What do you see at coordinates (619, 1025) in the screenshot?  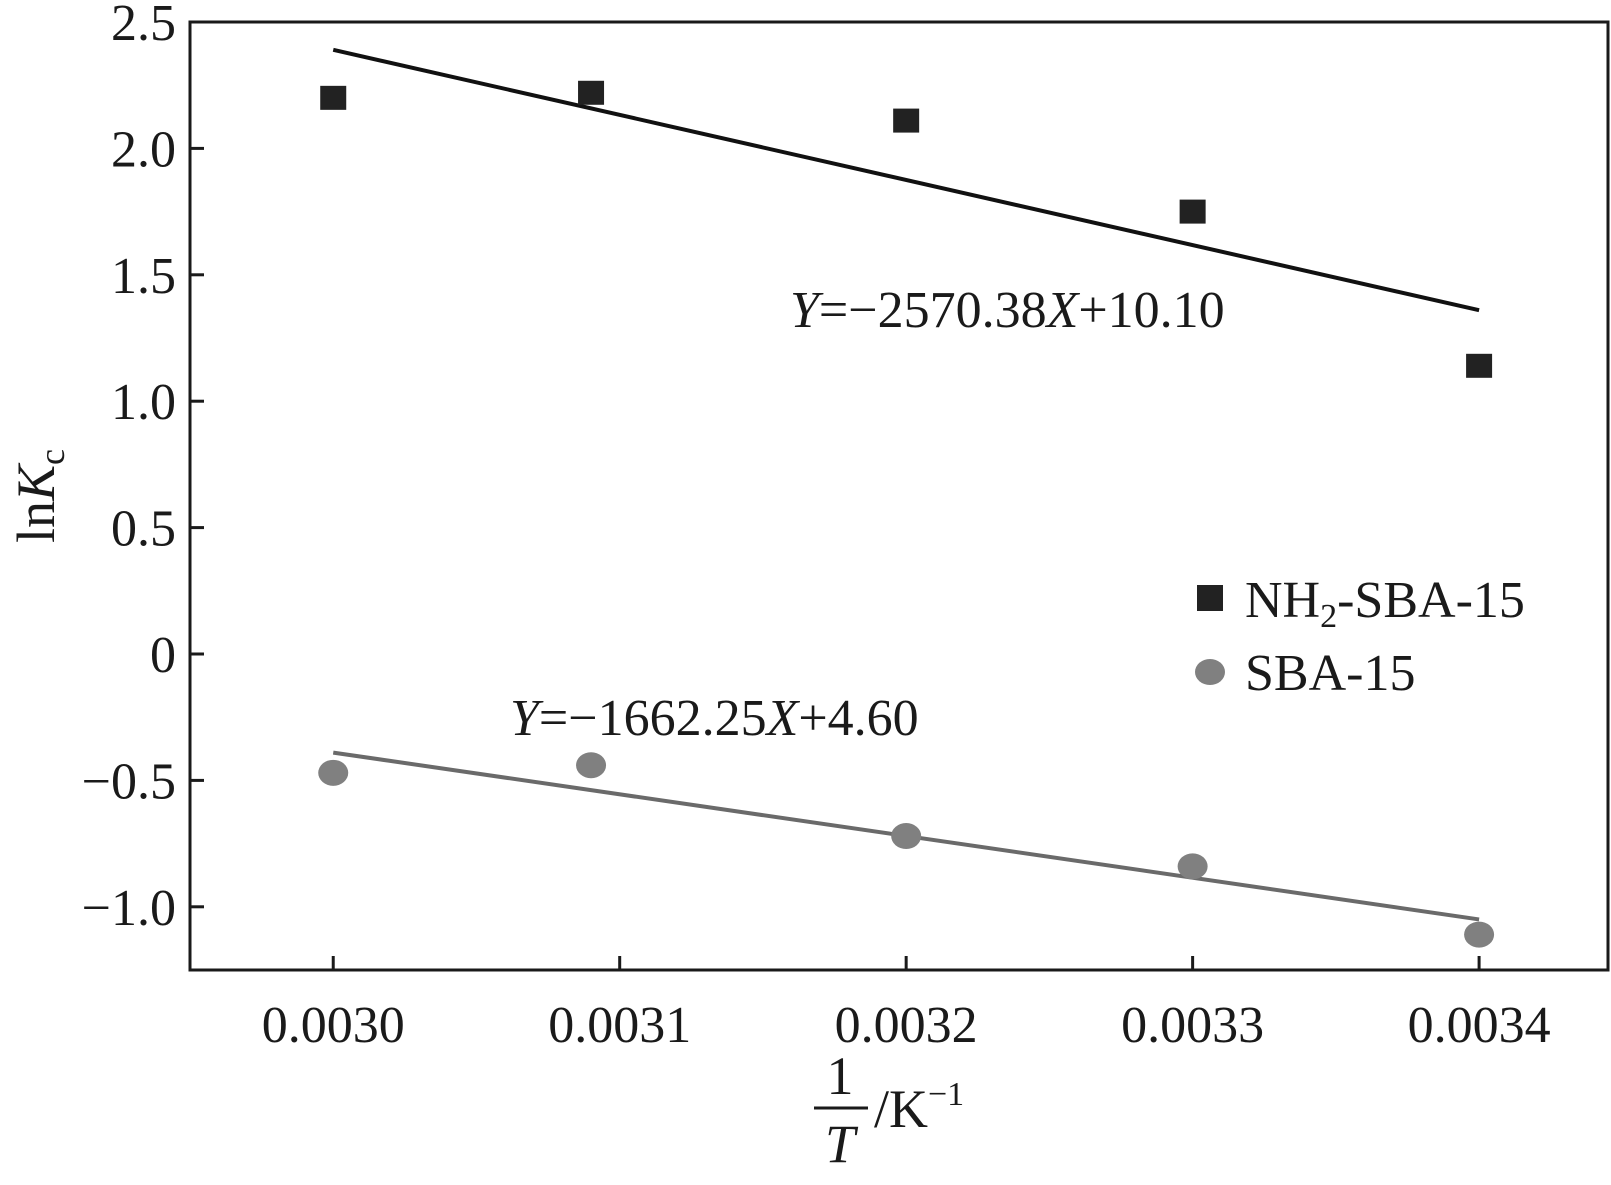 I see `x-tick-label: 0.0031` at bounding box center [619, 1025].